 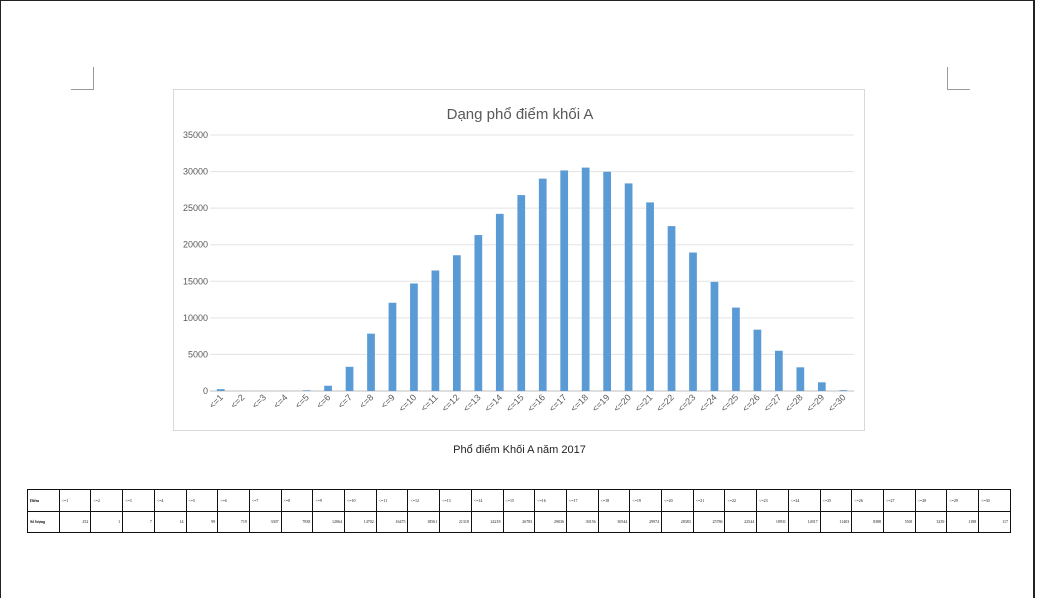 I want to click on y-tick-label: 10000, so click(x=195, y=318).